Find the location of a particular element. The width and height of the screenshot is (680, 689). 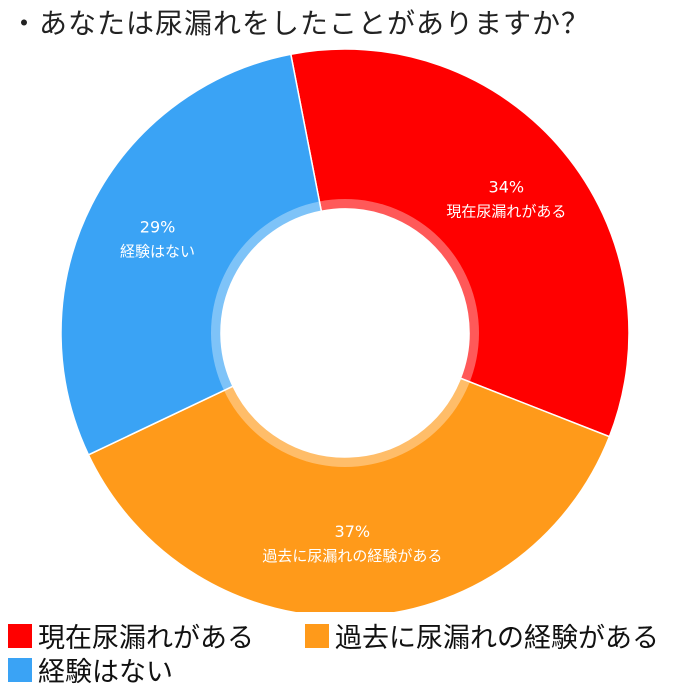

legend-label-current: 現在尿漏れがある is located at coordinates (146, 638).